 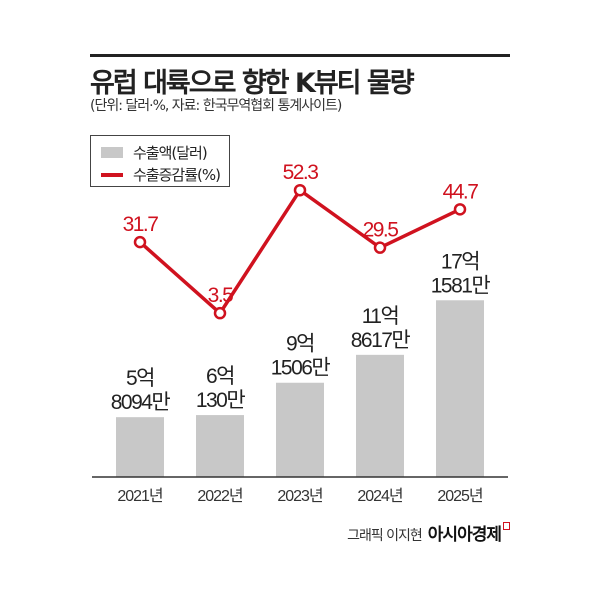 I want to click on chart-subtitle: (단위: 달러·%, 자료: 한국무역협회 통계사이트), so click(x=216, y=106).